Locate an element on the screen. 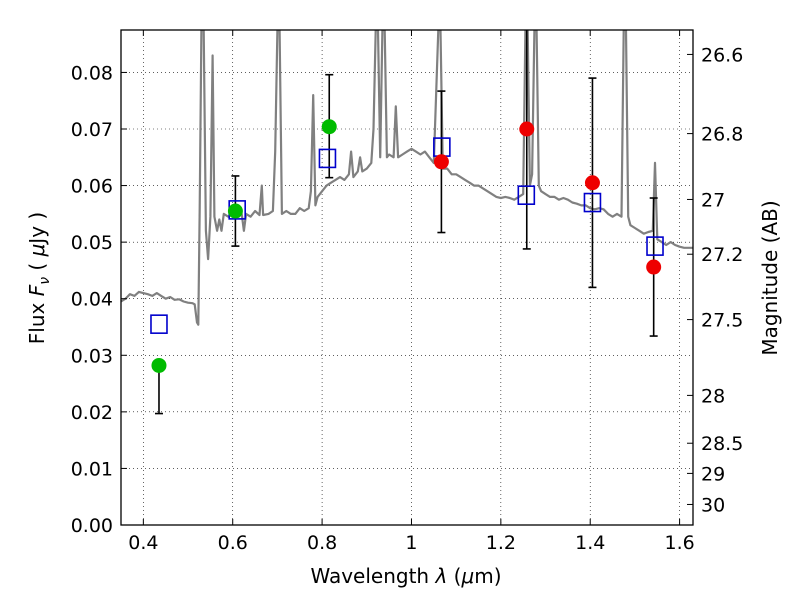 The image size is (800, 600). magnitude-tick-label: 26.6 is located at coordinates (722, 55).